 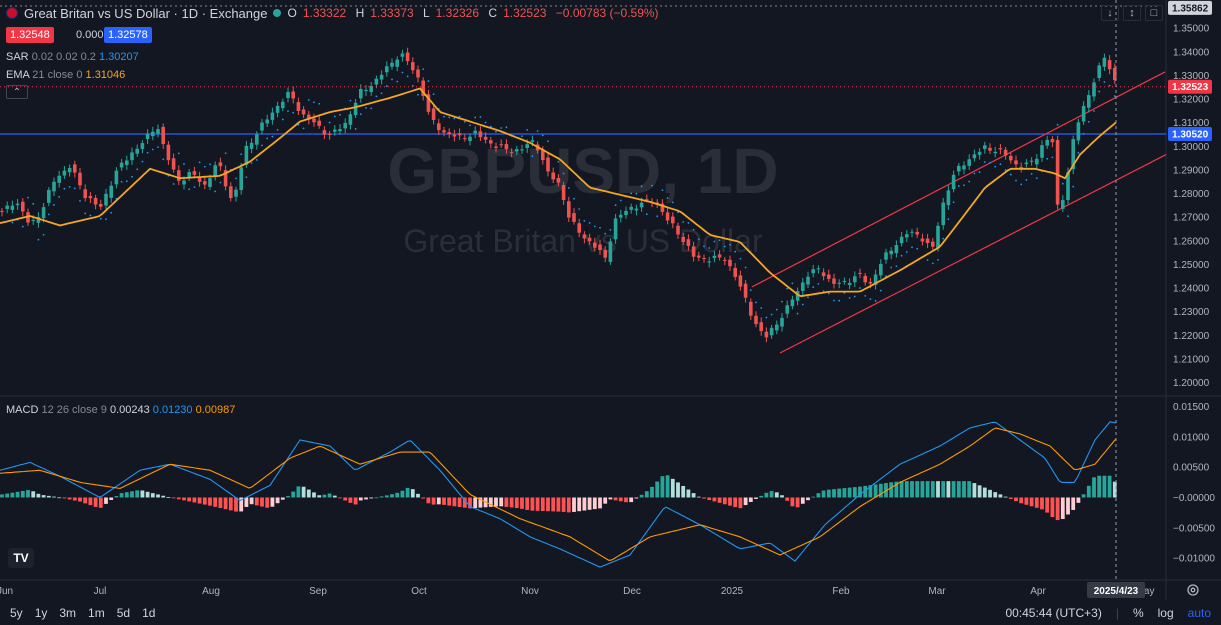 What do you see at coordinates (1110, 13) in the screenshot?
I see `arrow-down-icon: ↓` at bounding box center [1110, 13].